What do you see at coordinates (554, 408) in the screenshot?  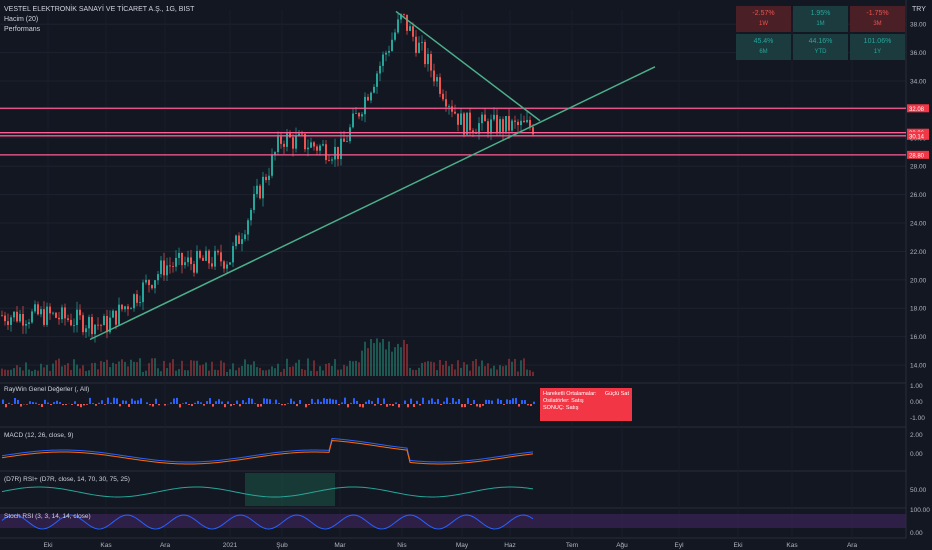 I see `signal-result-label: SONUÇ:` at bounding box center [554, 408].